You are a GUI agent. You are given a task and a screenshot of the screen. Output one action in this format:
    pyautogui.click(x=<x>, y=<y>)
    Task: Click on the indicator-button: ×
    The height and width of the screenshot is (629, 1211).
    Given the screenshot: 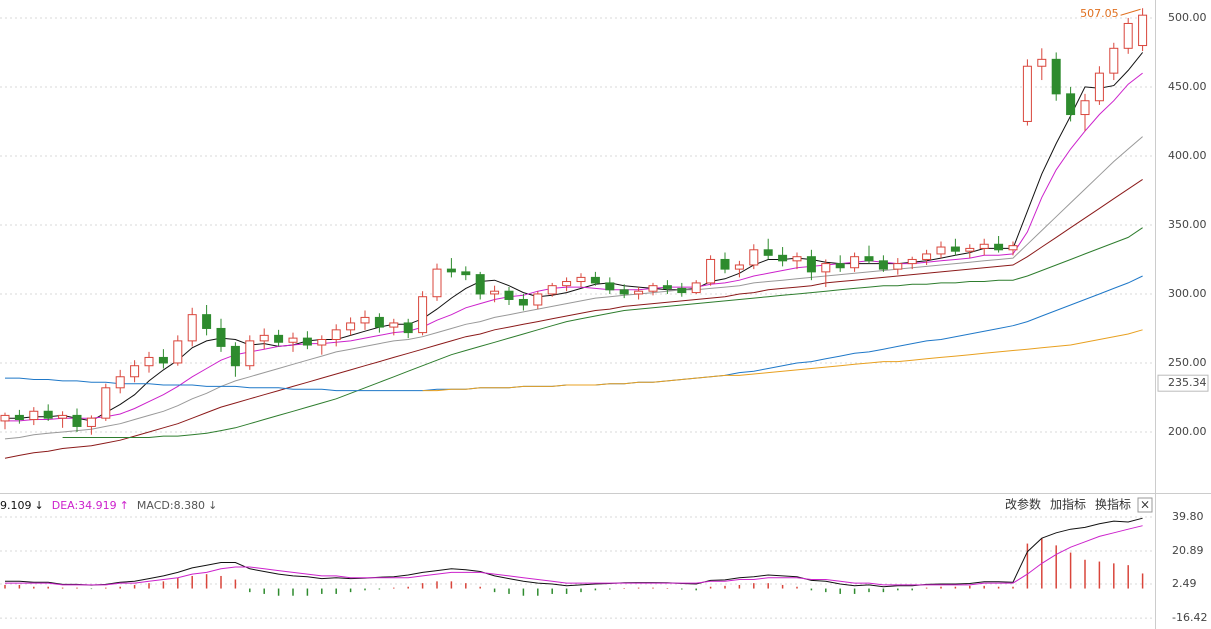 What is the action you would take?
    pyautogui.click(x=1145, y=505)
    